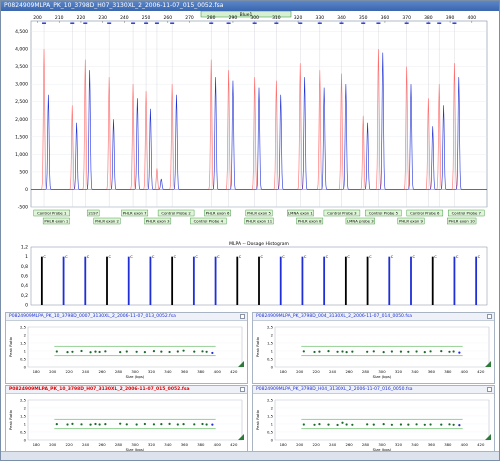 This screenshot has width=500, height=461. Describe the element at coordinates (25, 407) in the screenshot. I see `y-tick-label: 2` at that location.